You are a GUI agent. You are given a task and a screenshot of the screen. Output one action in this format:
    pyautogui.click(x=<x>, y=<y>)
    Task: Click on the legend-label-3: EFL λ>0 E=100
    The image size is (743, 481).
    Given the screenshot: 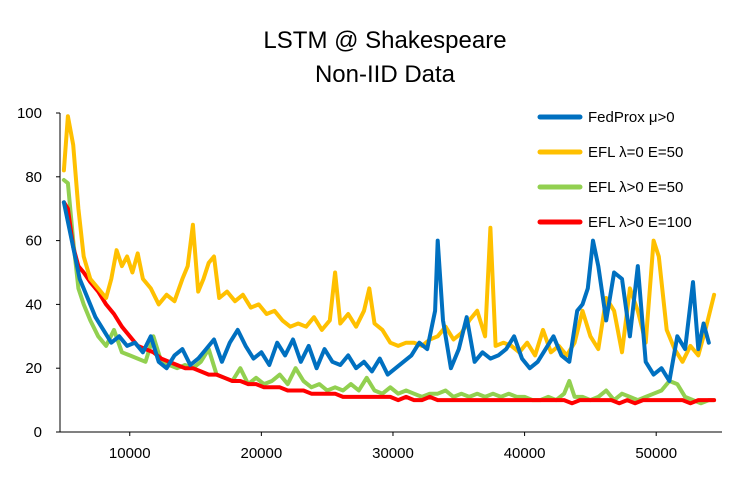 What is the action you would take?
    pyautogui.click(x=640, y=222)
    